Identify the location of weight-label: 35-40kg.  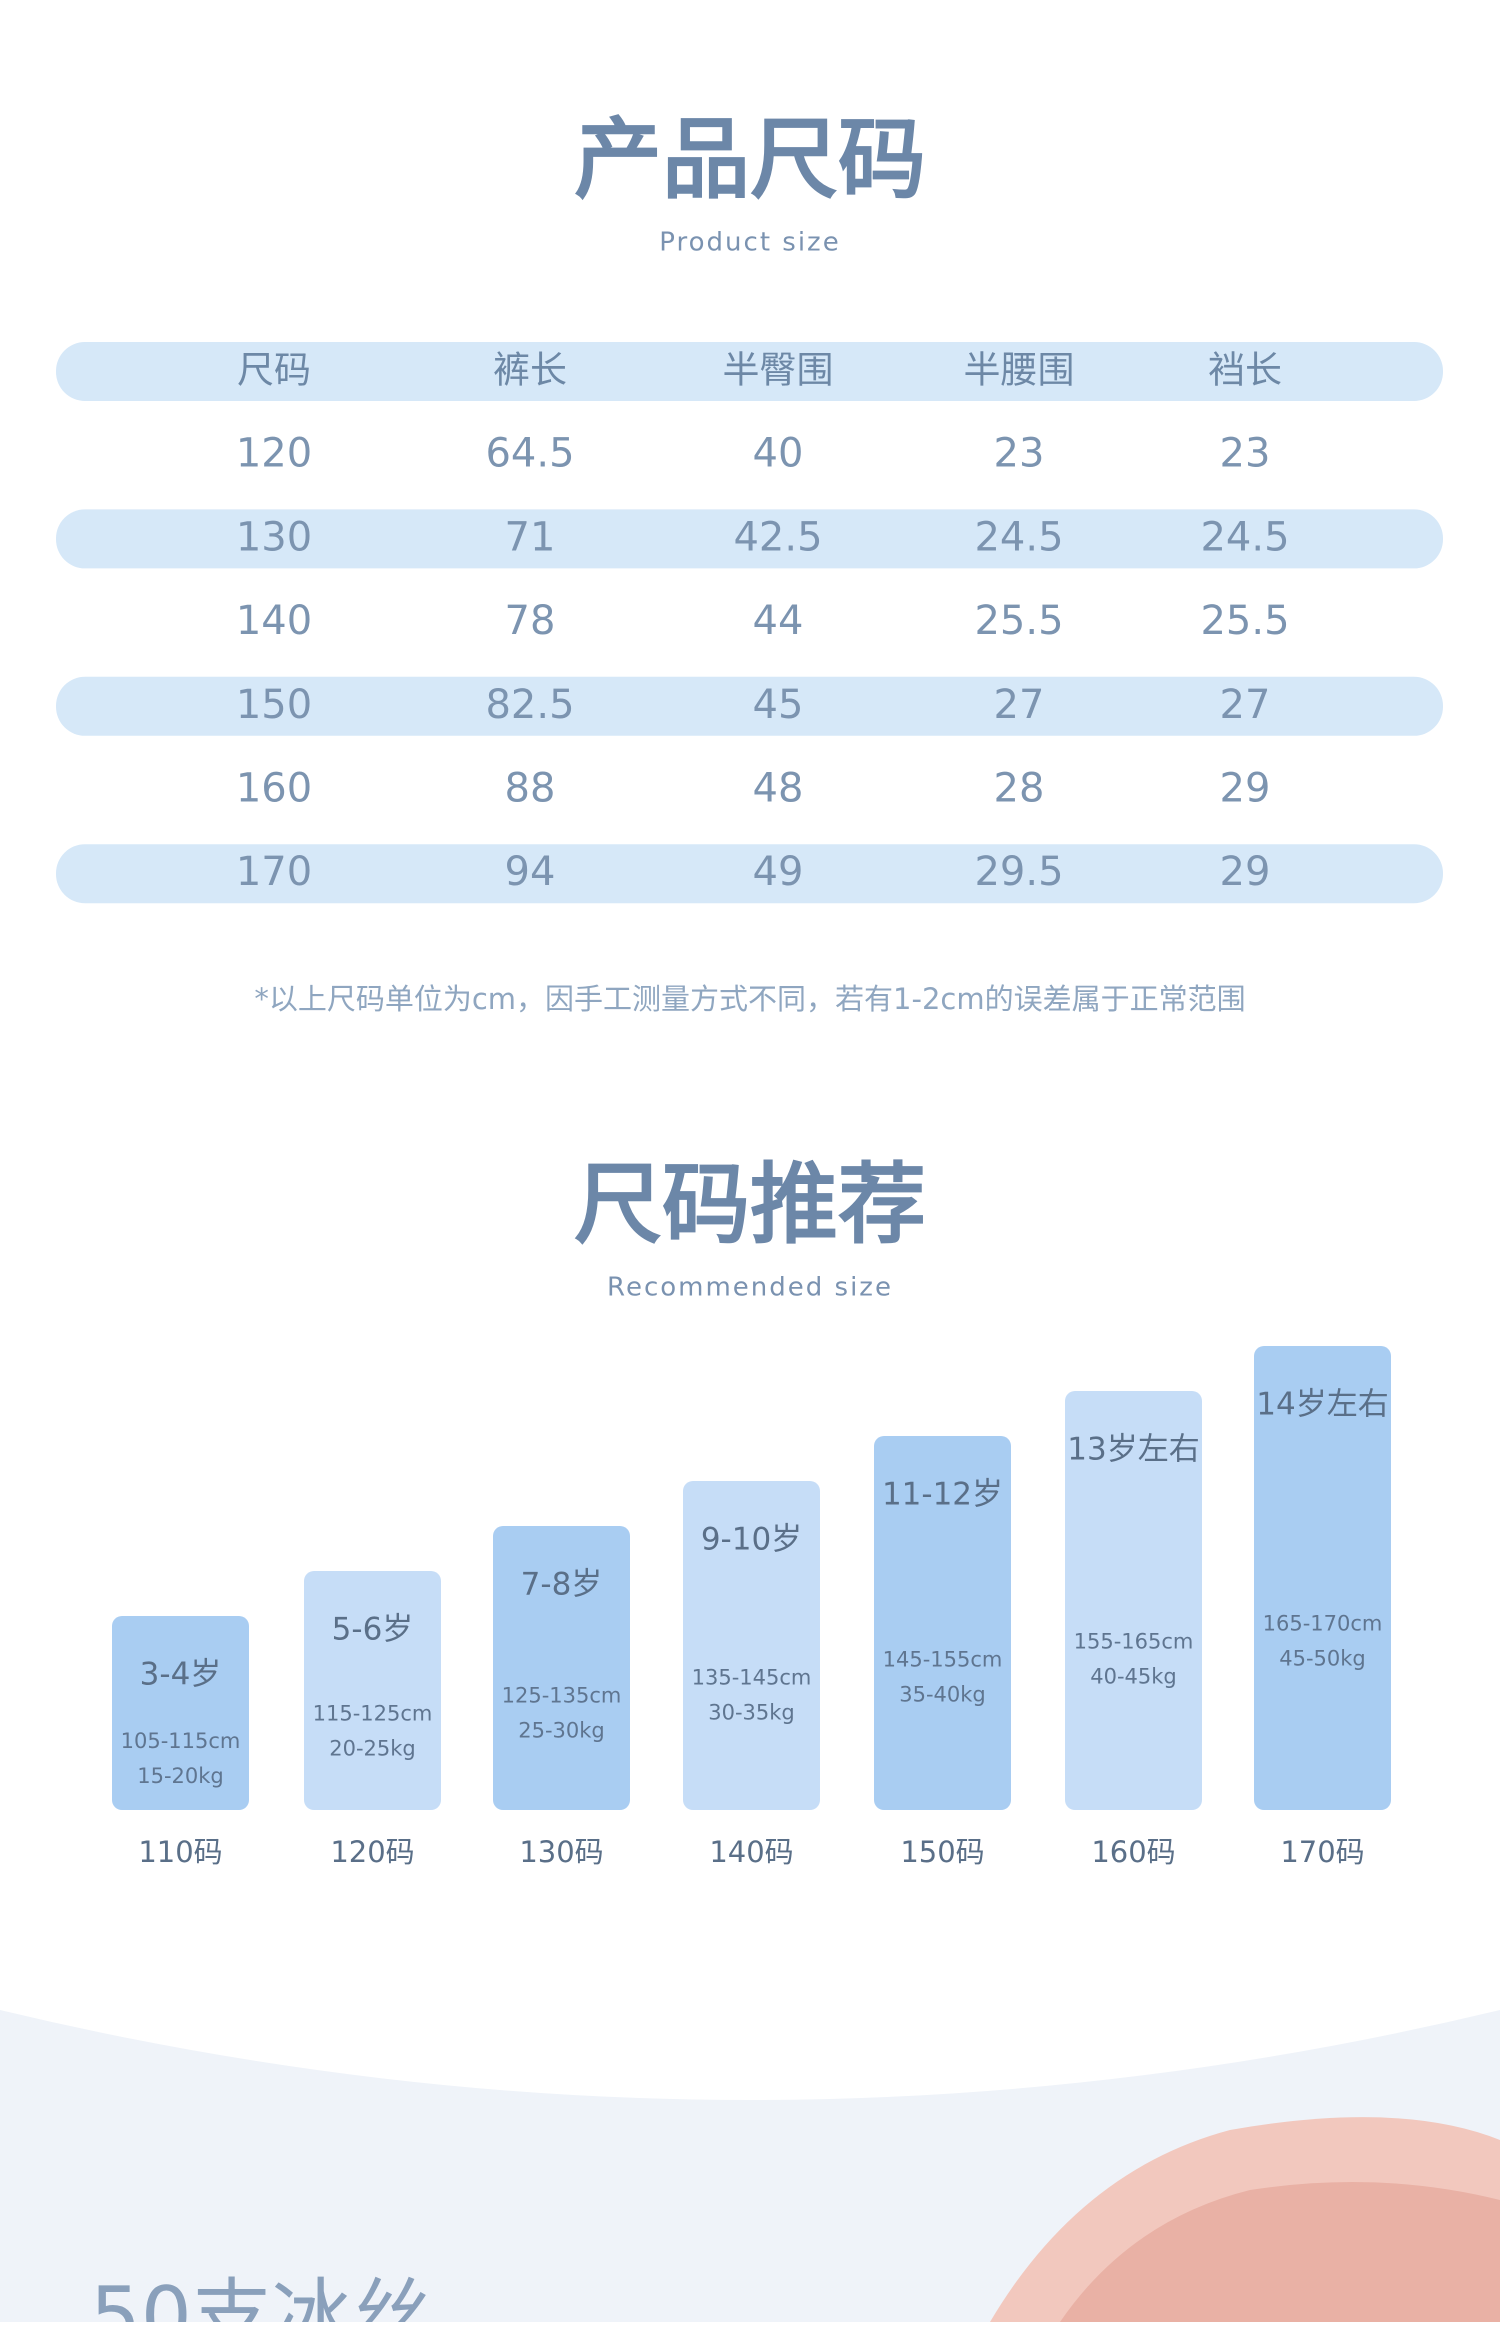
(942, 1694).